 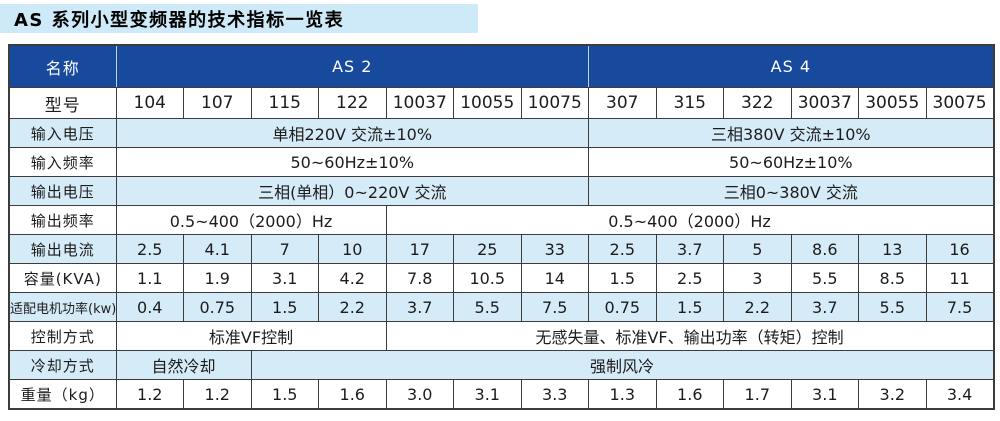 I want to click on value-cell: 7, so click(x=284, y=249).